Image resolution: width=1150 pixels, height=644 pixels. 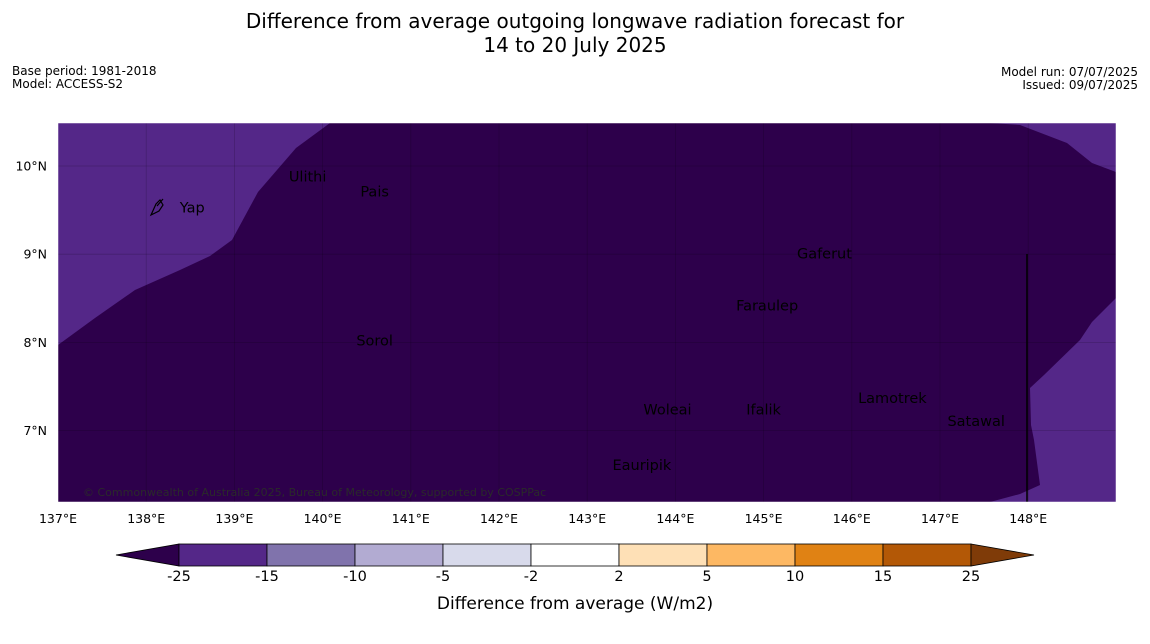 I want to click on x-tick-label: 139°E, so click(x=234, y=518).